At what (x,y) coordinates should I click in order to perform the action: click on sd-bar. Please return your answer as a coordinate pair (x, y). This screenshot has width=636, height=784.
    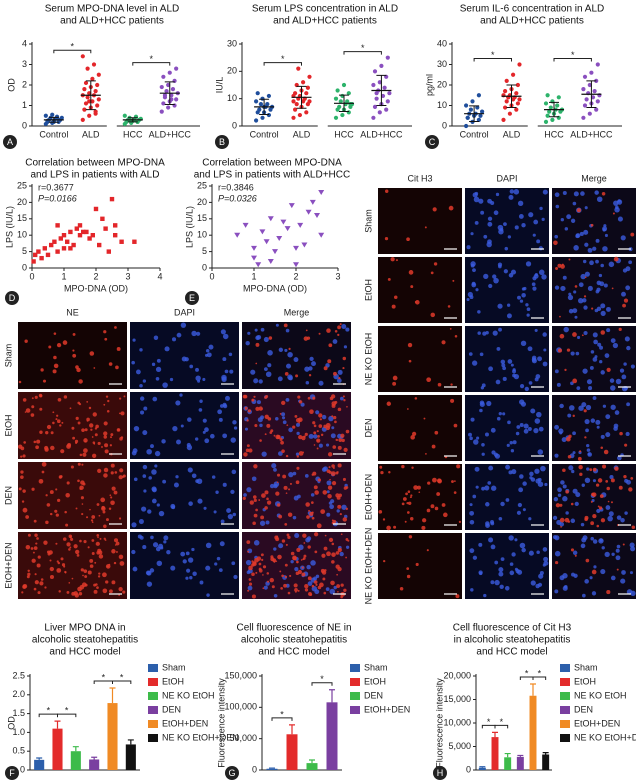
    Looking at the image, I should click on (90, 95).